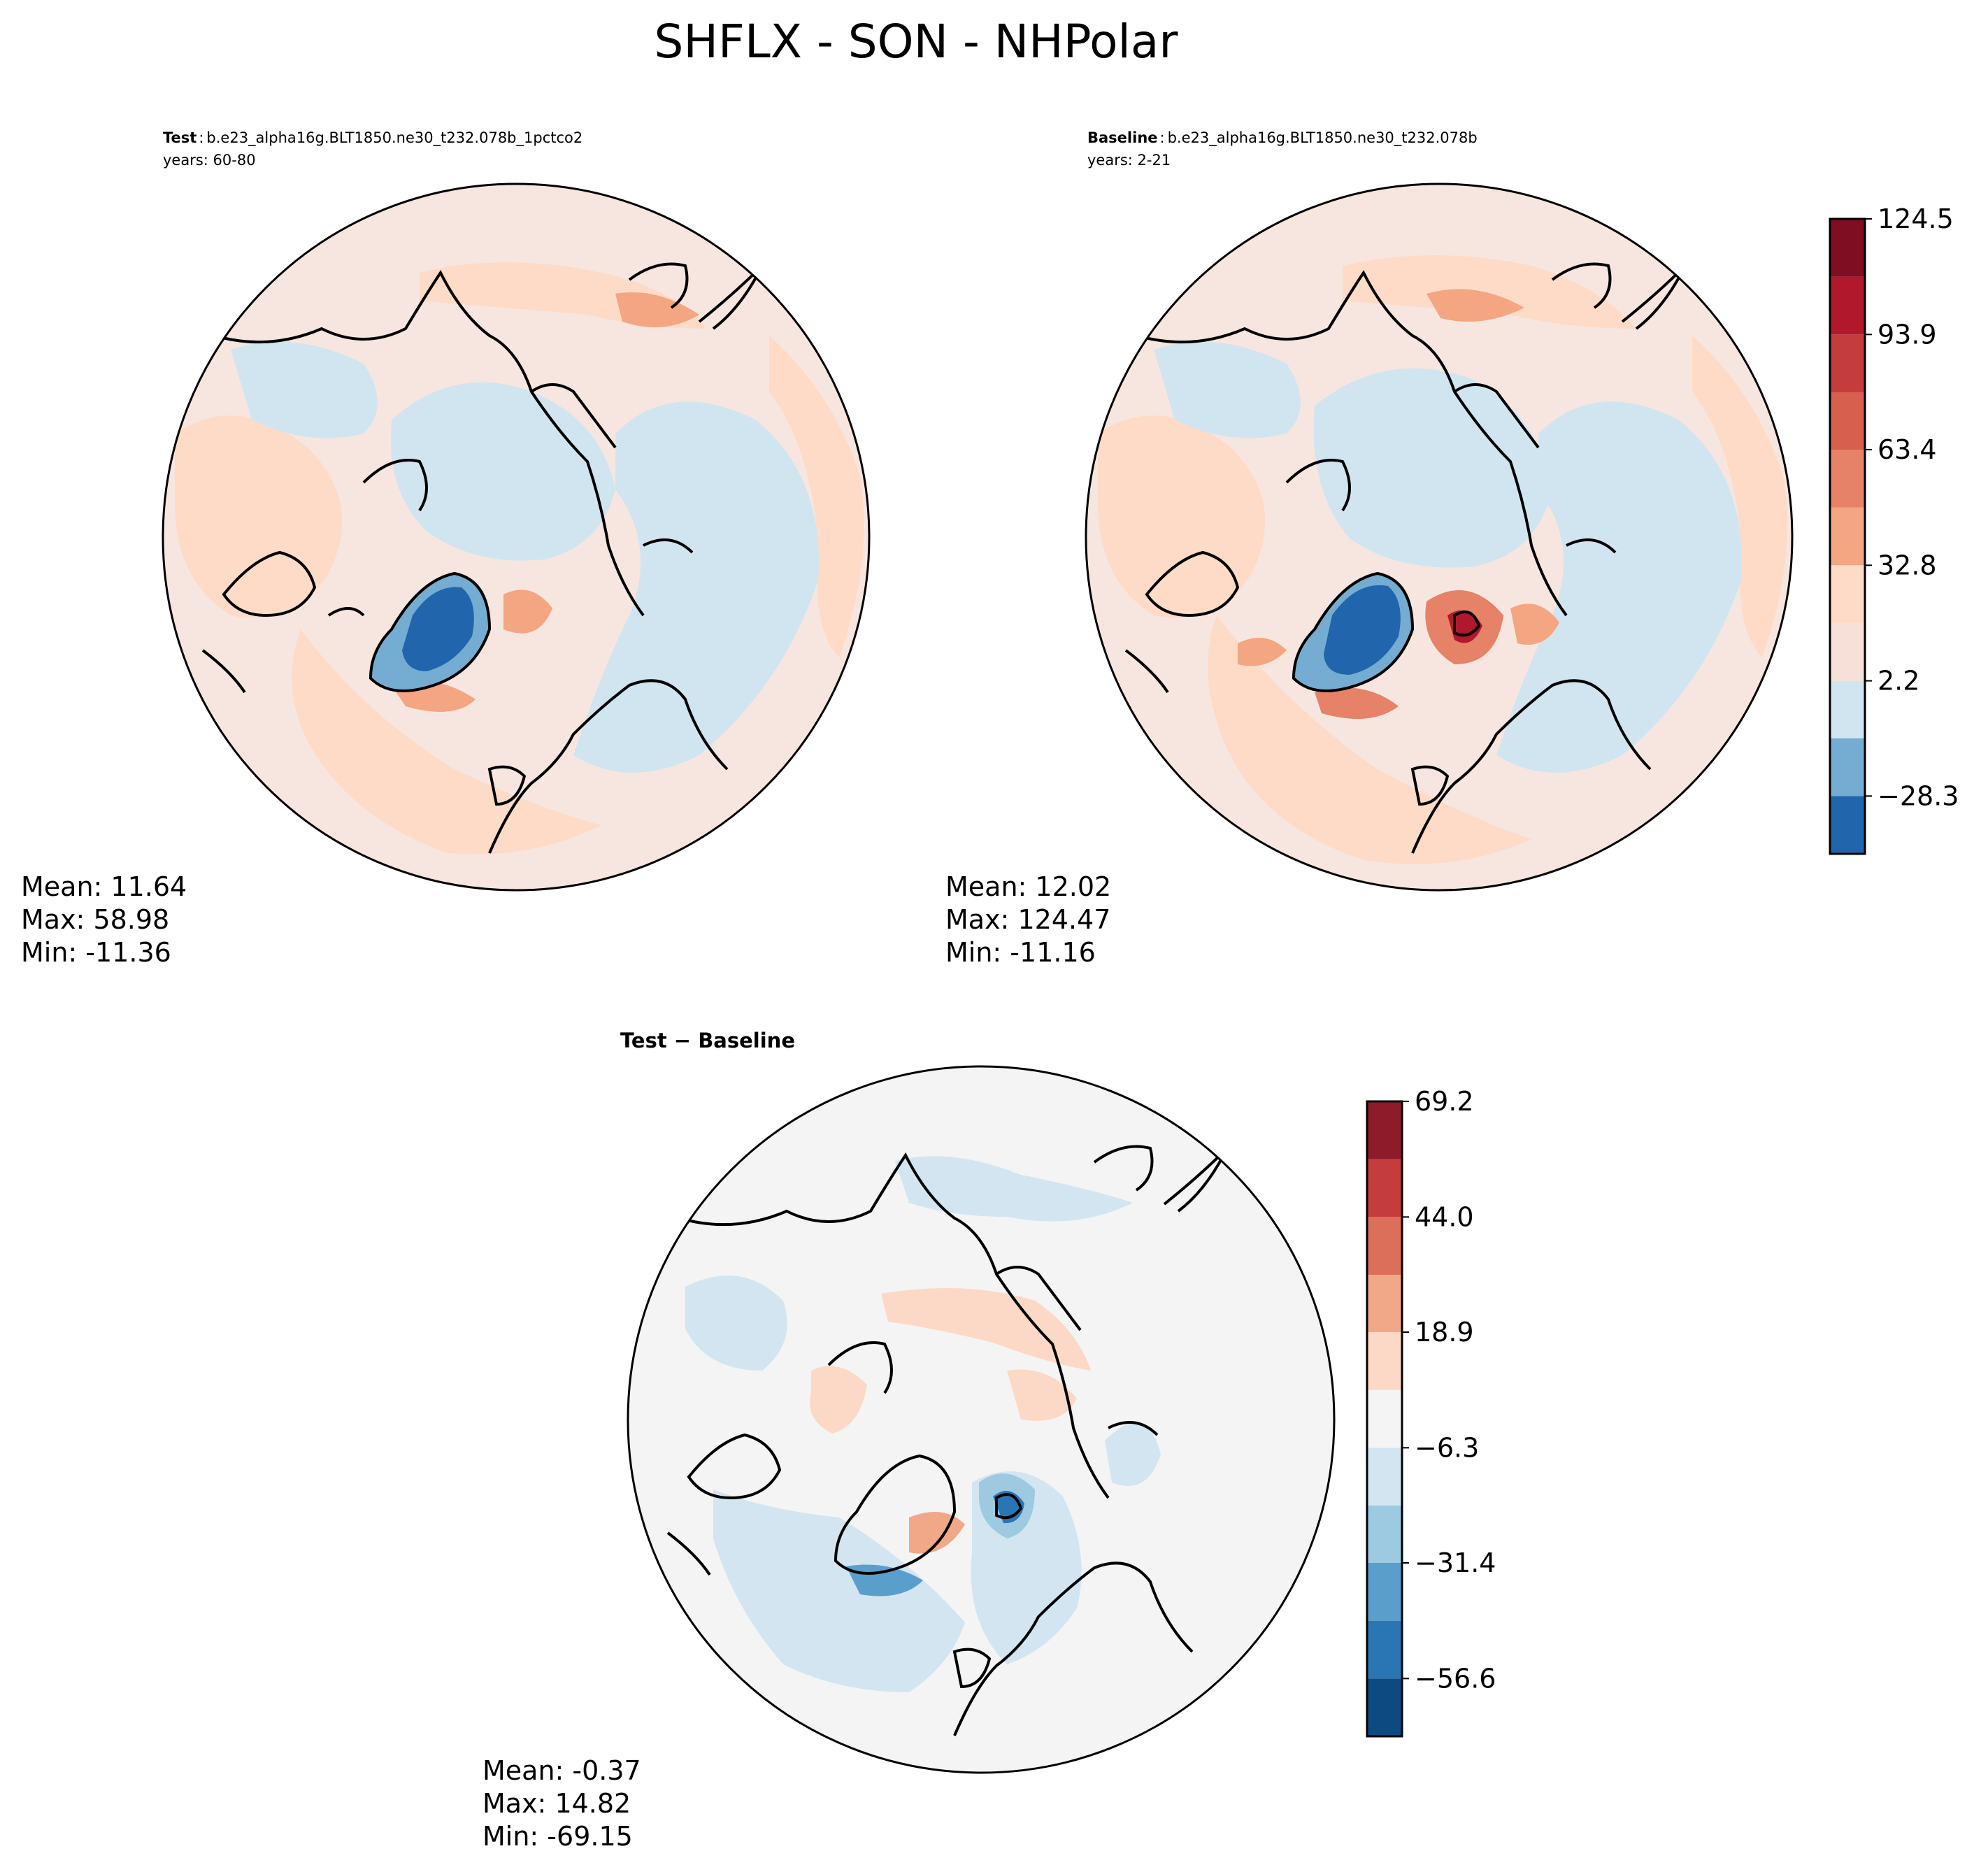 The width and height of the screenshot is (1988, 1865). I want to click on panel-baseline-region-cool-arctic, so click(1433, 468).